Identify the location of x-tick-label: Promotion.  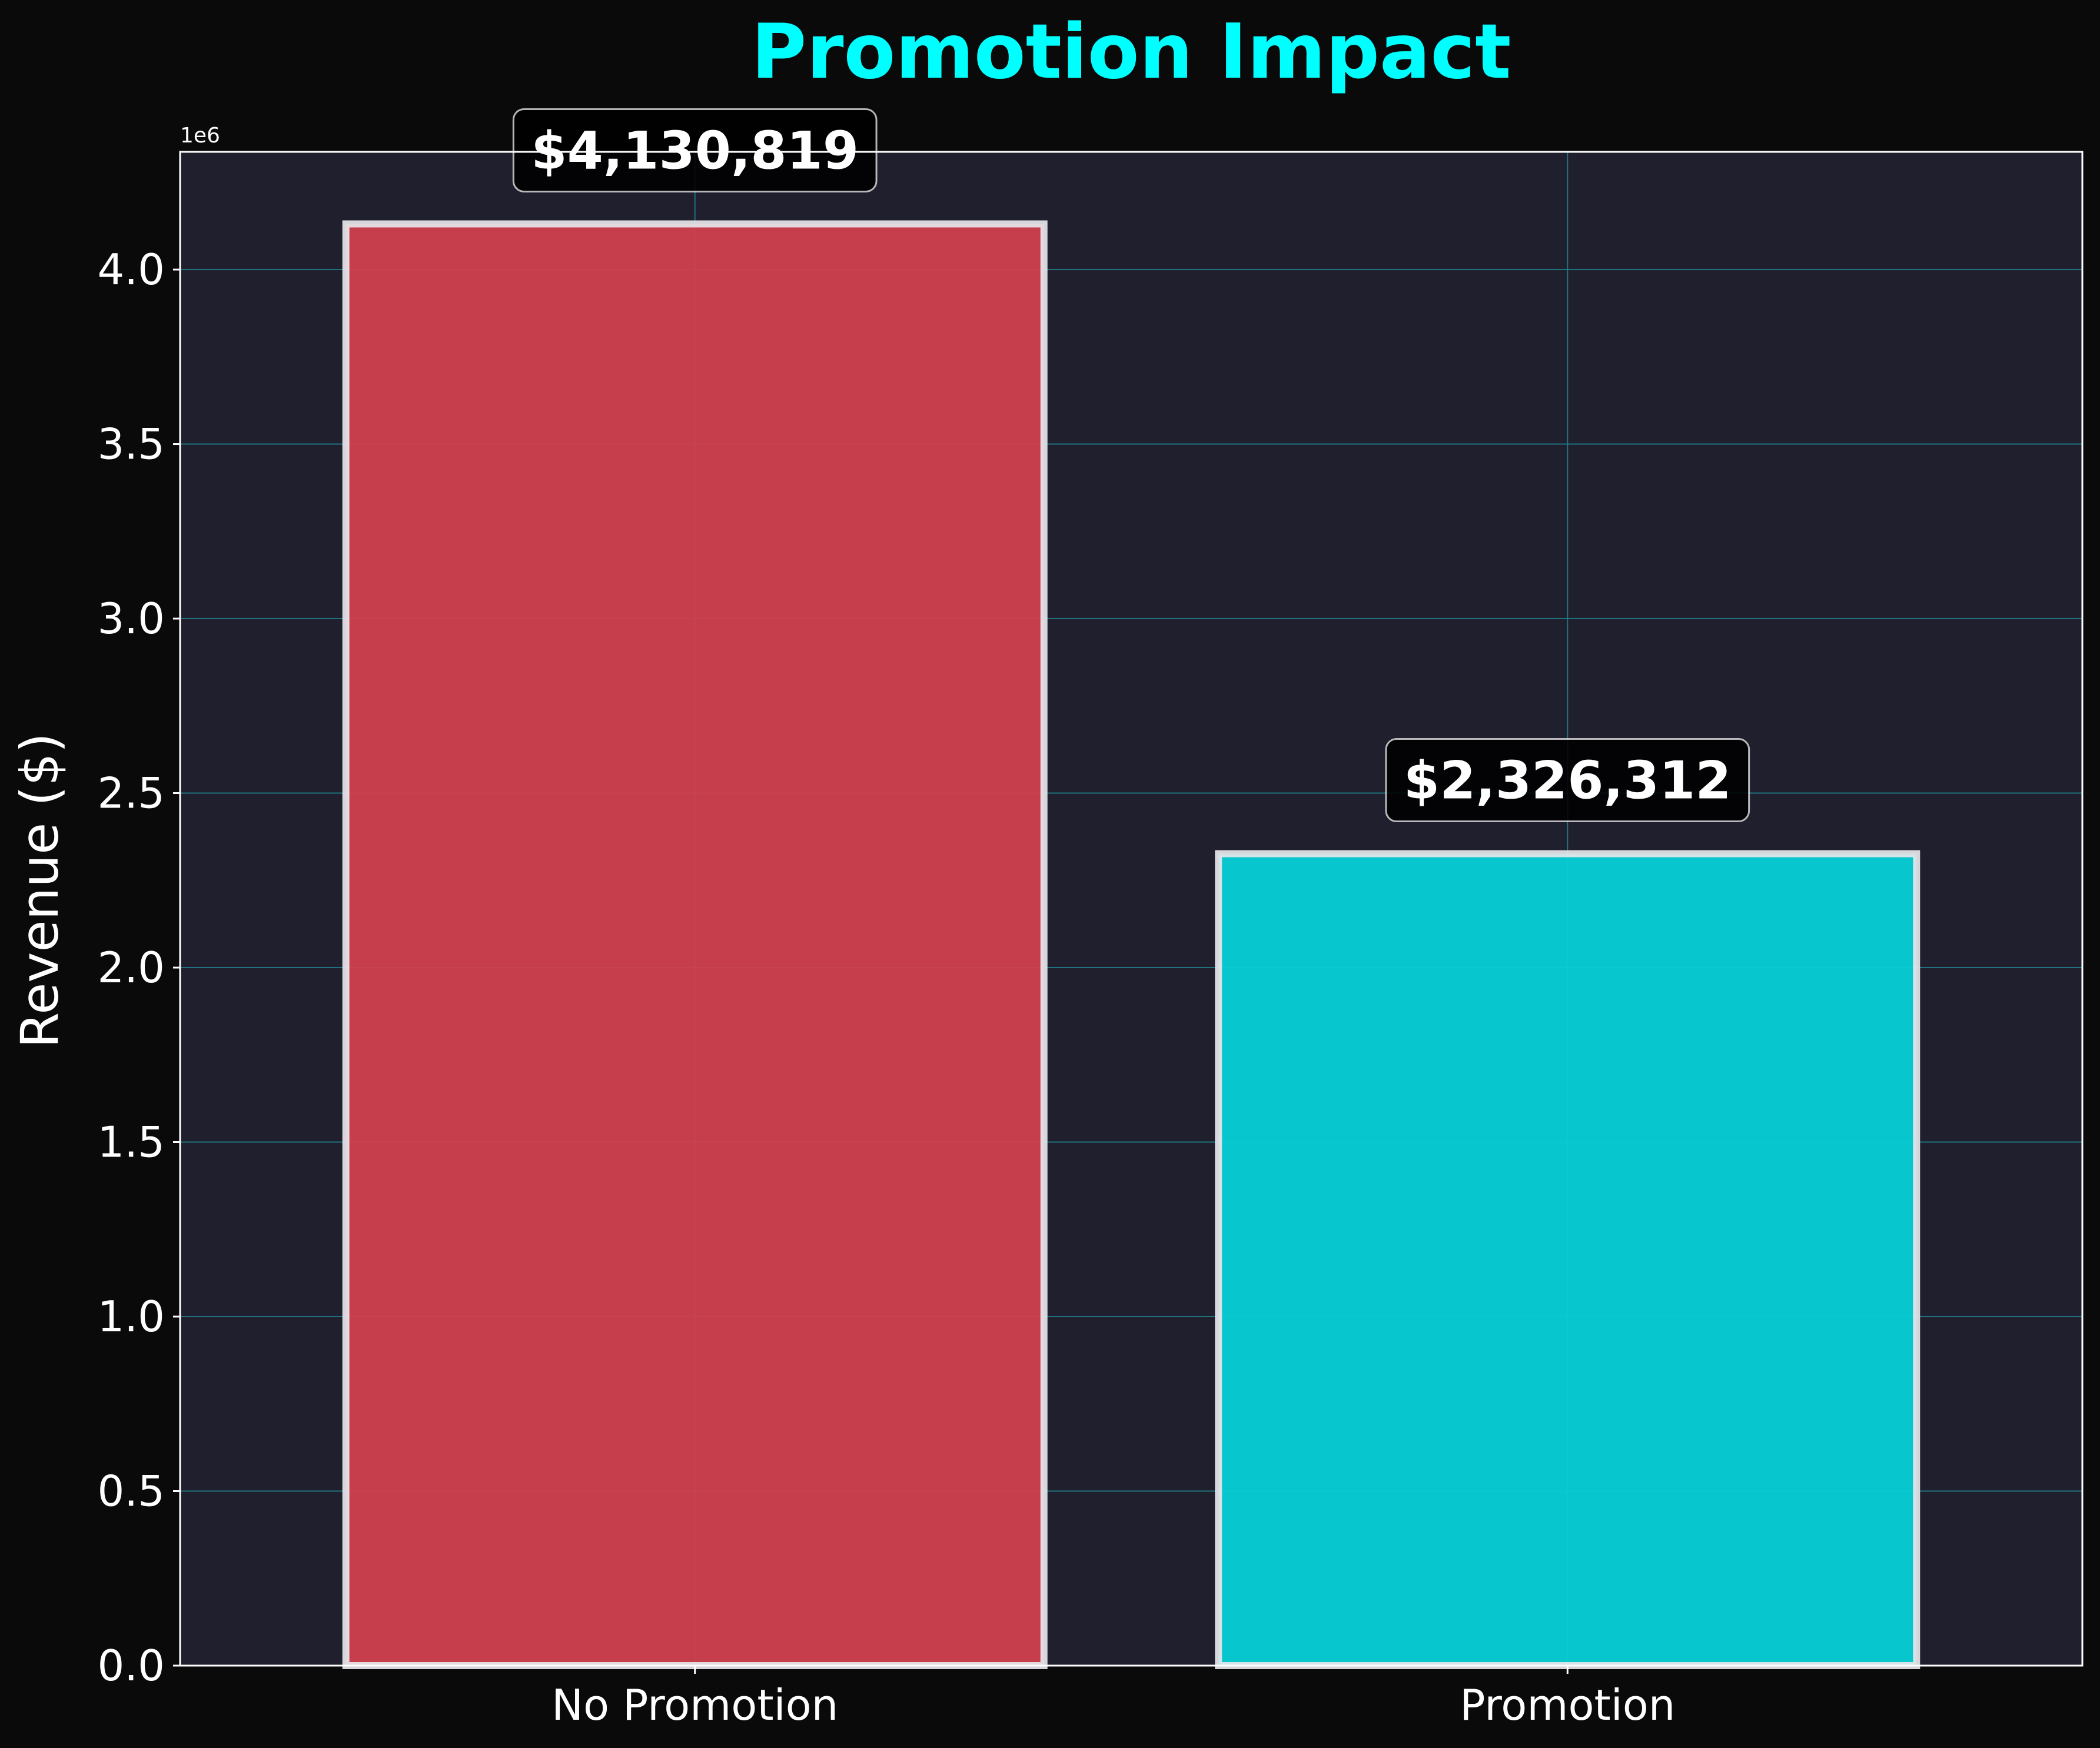
(1568, 1705).